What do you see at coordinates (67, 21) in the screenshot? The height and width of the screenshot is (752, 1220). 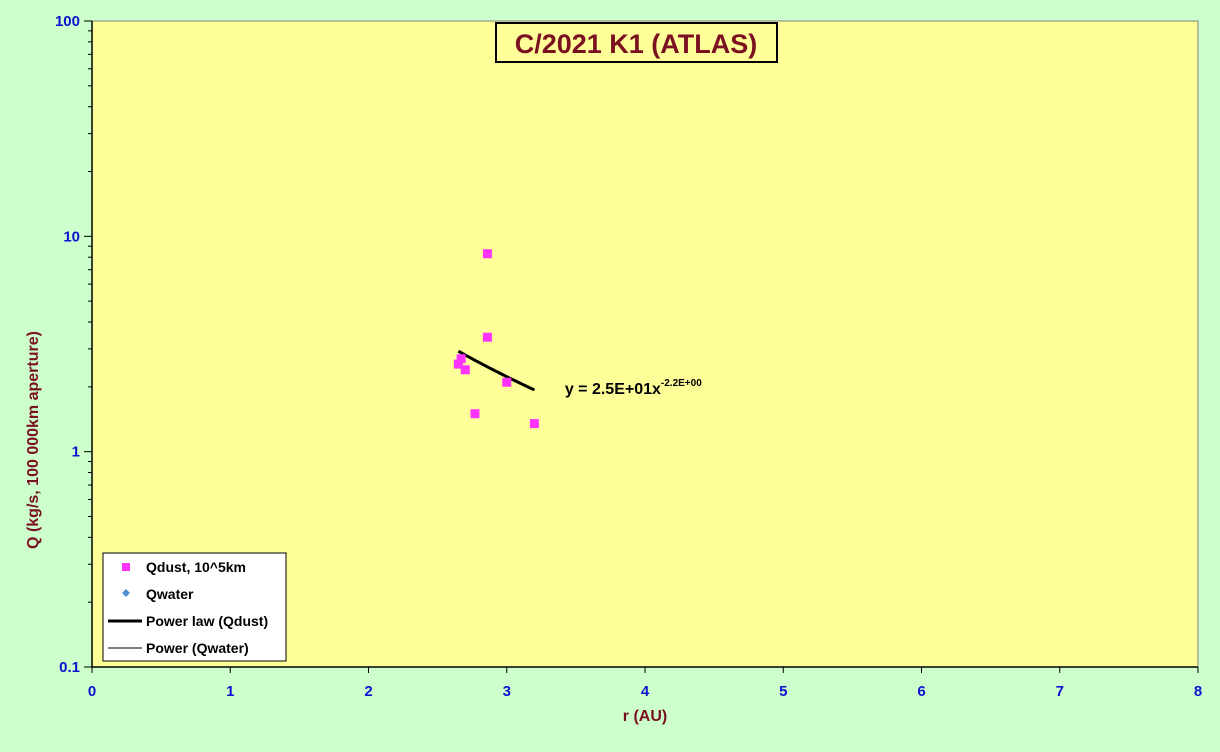 I see `y-tick-label: 100` at bounding box center [67, 21].